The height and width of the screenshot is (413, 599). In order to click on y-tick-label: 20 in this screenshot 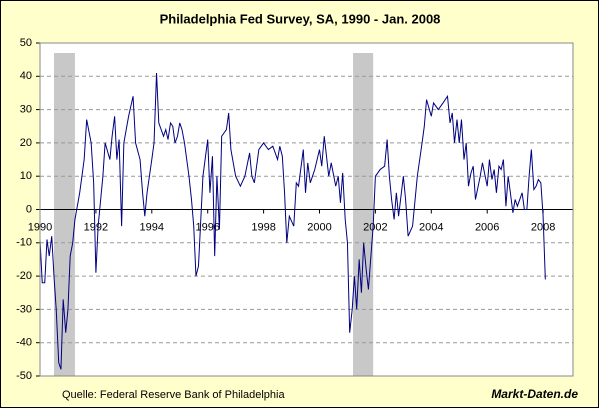, I will do `click(26, 143)`.